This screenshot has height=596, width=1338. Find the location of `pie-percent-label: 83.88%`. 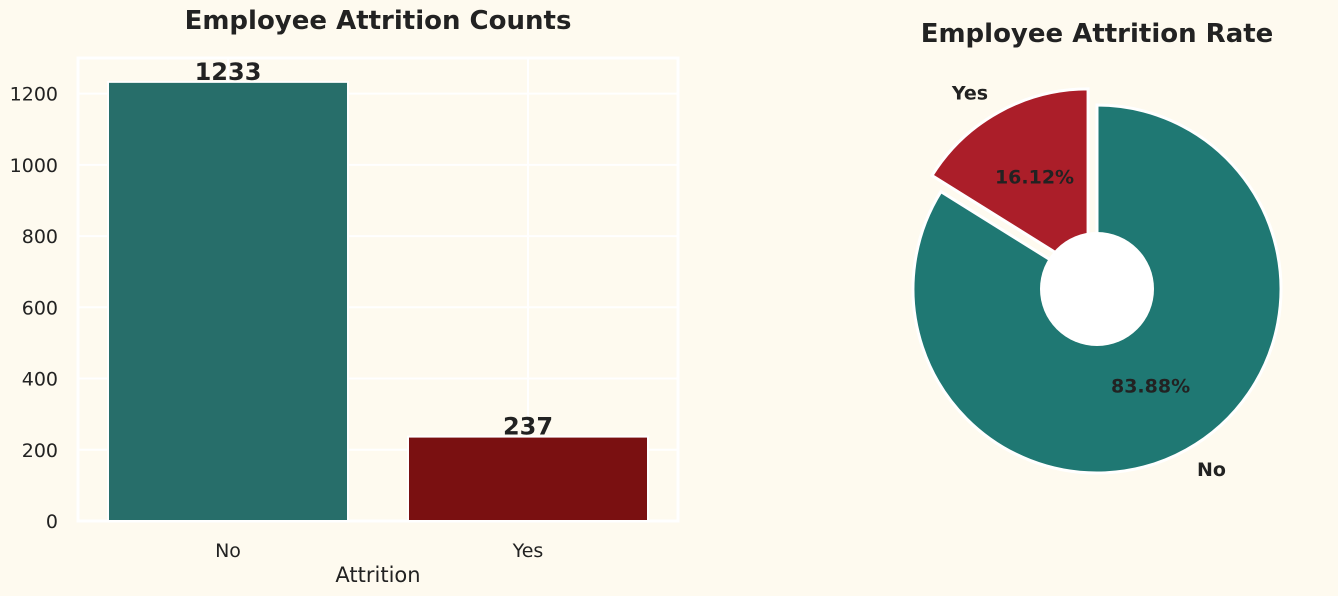

pie-percent-label: 83.88% is located at coordinates (1150, 387).